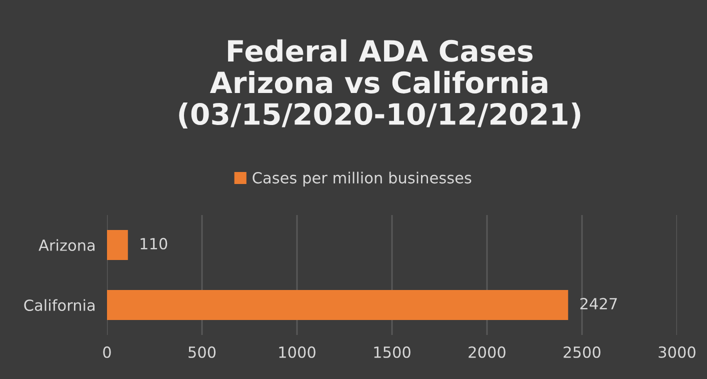  Describe the element at coordinates (107, 352) in the screenshot. I see `x-tick-label: 0` at that location.